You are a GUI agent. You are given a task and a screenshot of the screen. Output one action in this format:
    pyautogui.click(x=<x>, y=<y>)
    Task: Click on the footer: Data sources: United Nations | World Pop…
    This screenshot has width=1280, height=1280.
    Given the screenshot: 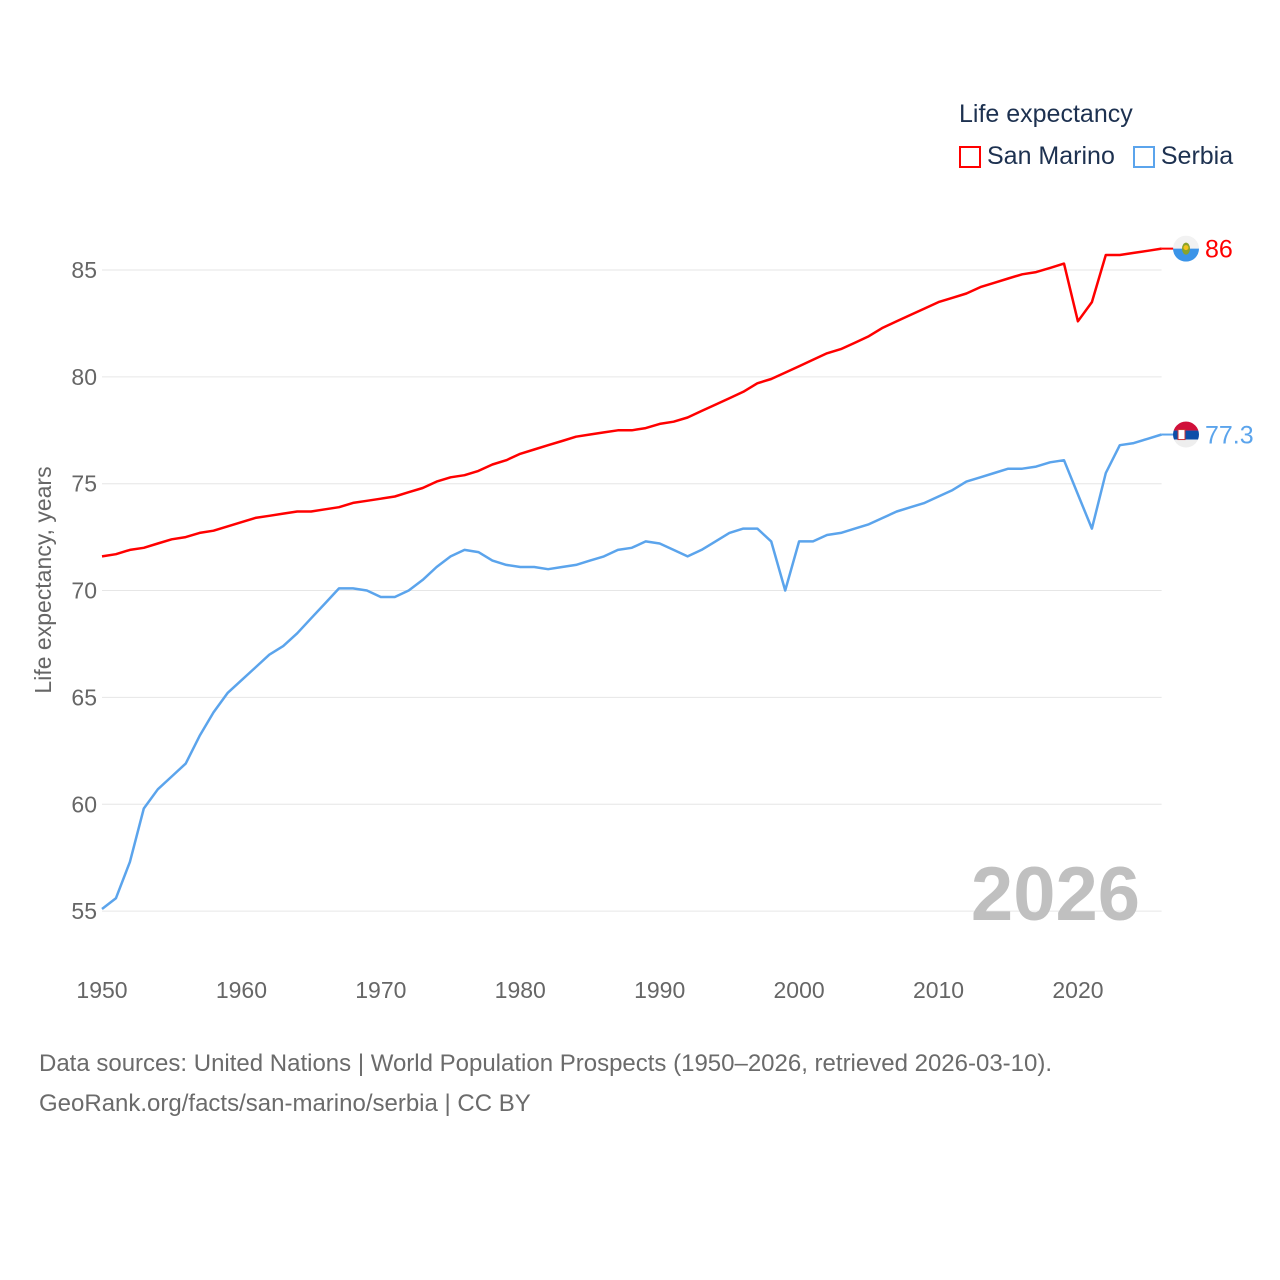 What is the action you would take?
    pyautogui.click(x=545, y=1084)
    